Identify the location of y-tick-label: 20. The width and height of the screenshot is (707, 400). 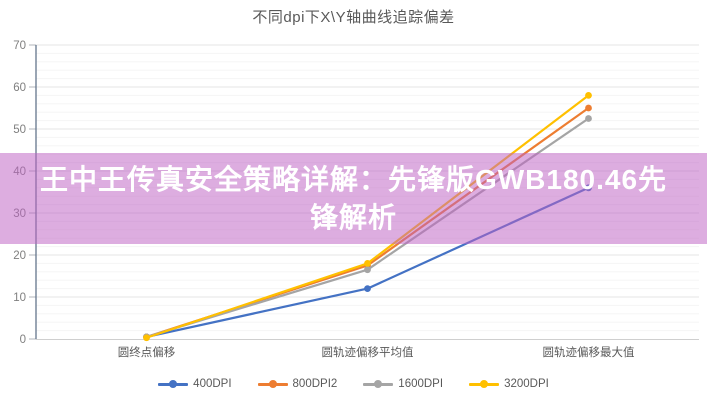
(19, 256).